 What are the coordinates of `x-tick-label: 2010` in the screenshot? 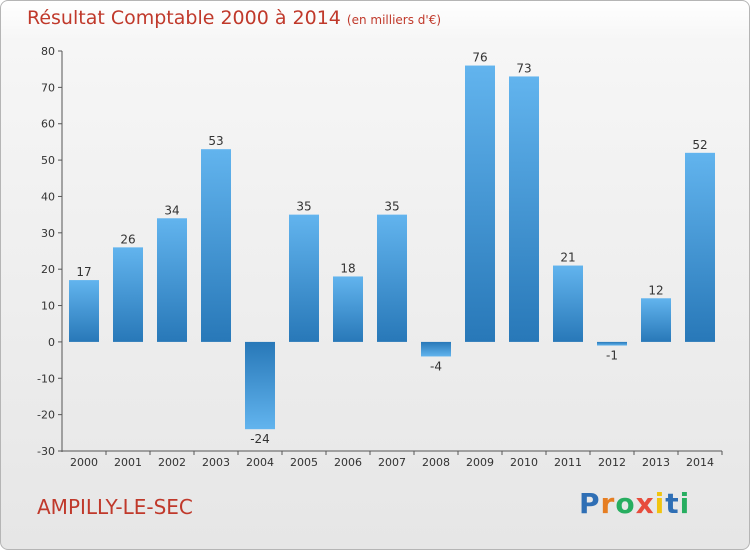 It's located at (524, 462).